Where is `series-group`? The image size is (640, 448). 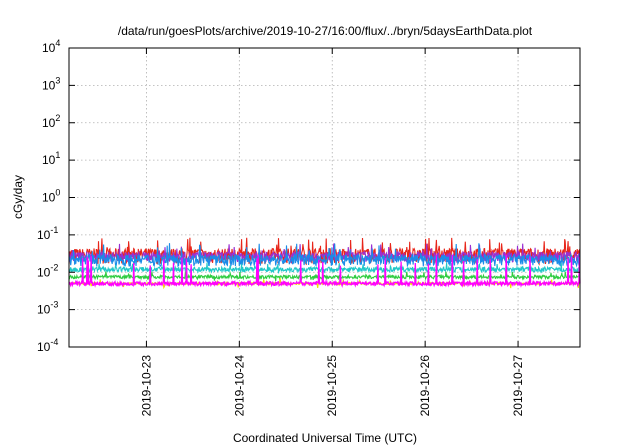
series-group is located at coordinates (324, 263).